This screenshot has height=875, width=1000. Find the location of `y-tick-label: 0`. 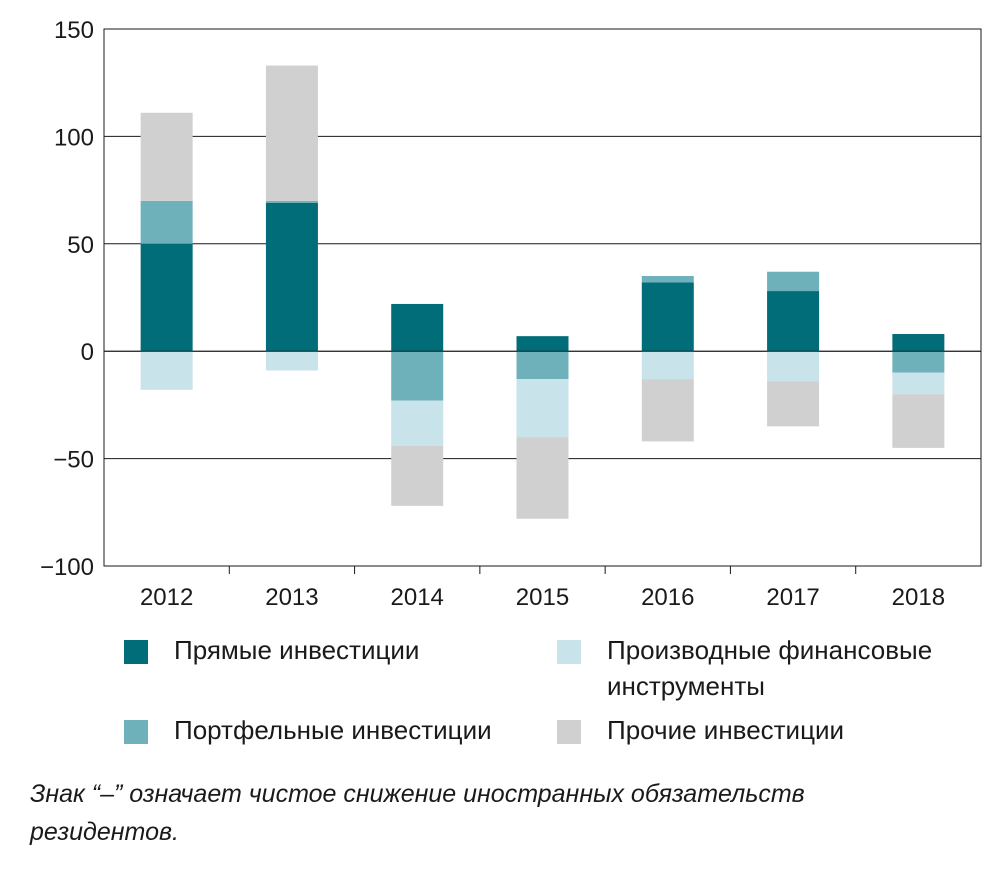

y-tick-label: 0 is located at coordinates (87, 352).